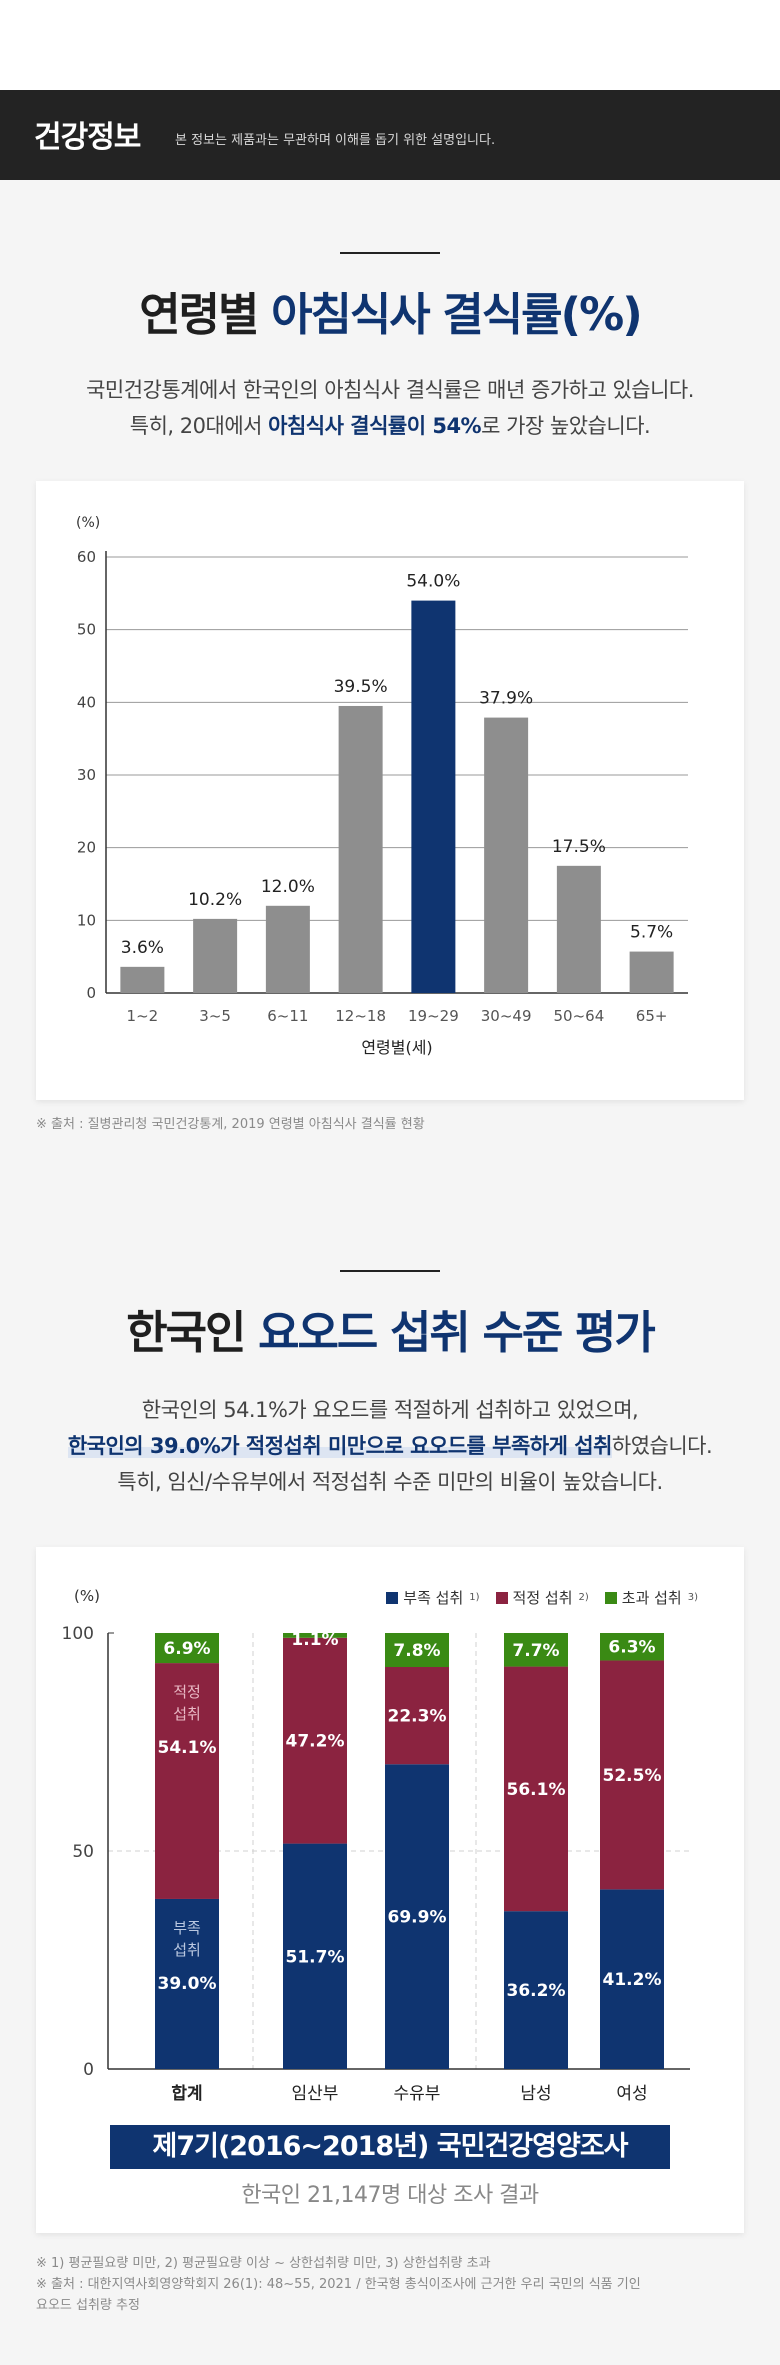 This screenshot has width=780, height=2365. I want to click on top-spacer, so click(390, 45).